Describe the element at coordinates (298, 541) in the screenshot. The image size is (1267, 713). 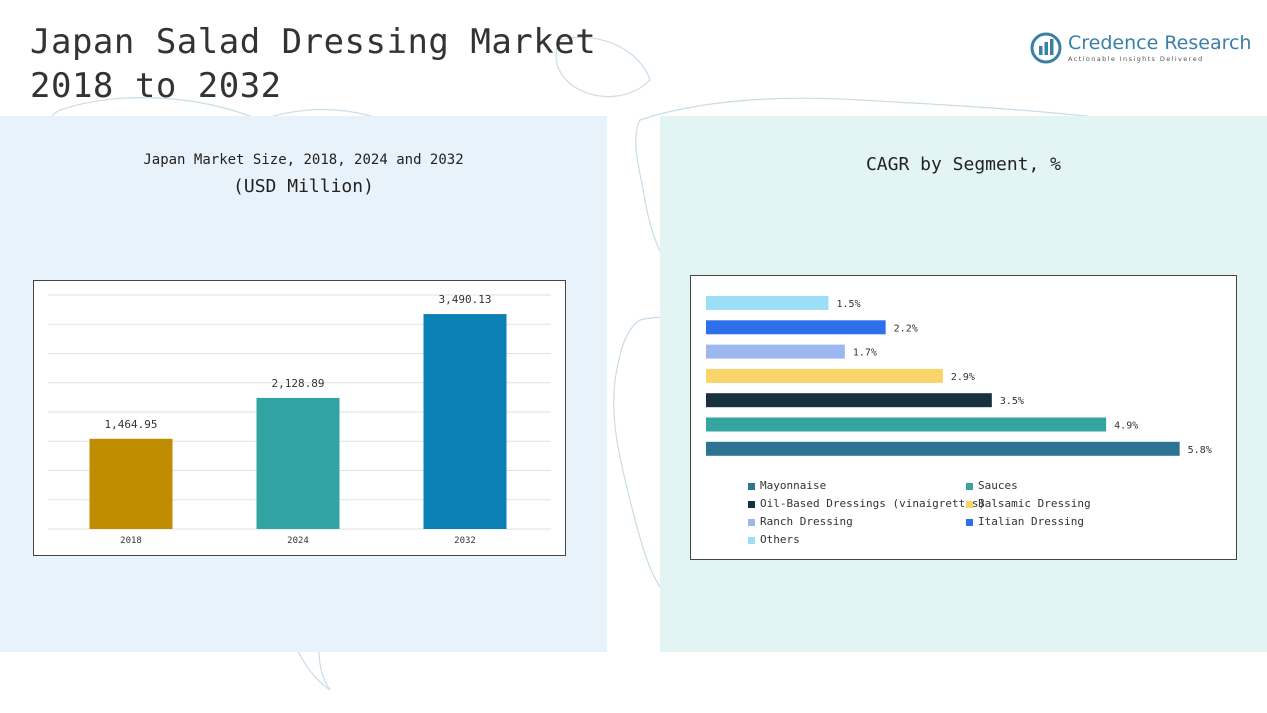
I see `tick-label-2024: 2024` at that location.